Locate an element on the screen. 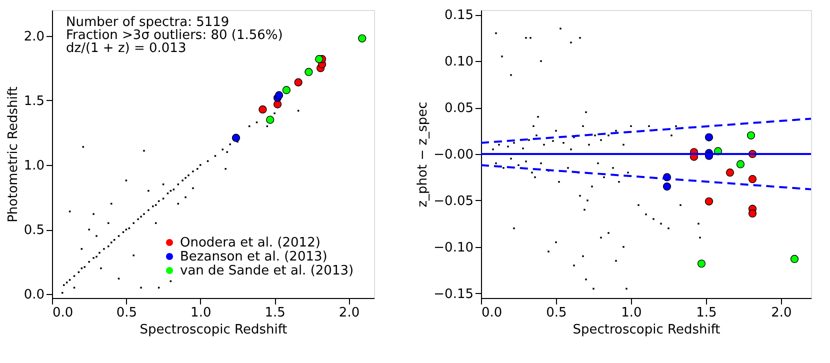 The image size is (830, 363). annotation: Number of spectra: 5119 is located at coordinates (148, 22).